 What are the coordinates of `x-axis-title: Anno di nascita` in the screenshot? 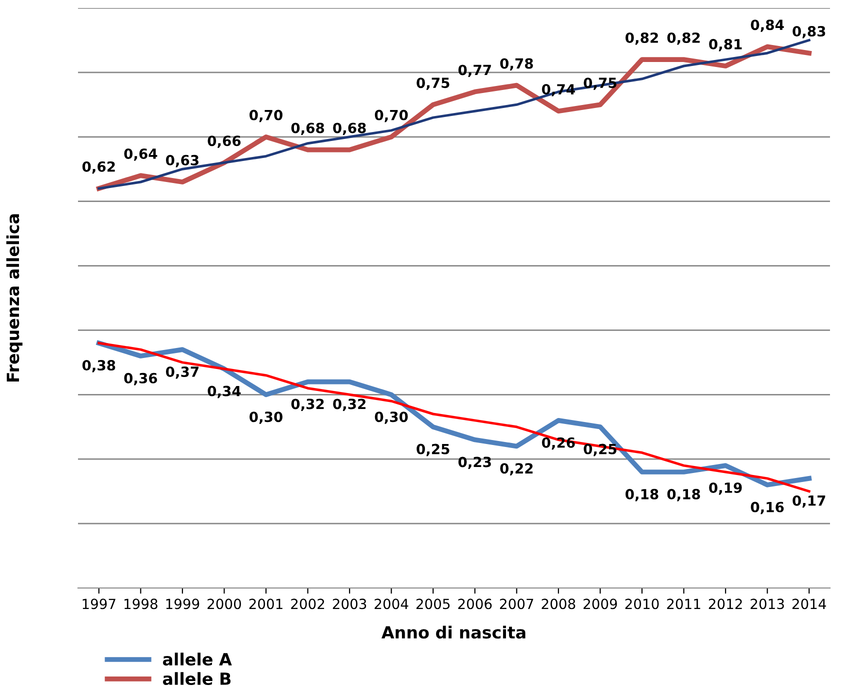 It's located at (454, 632).